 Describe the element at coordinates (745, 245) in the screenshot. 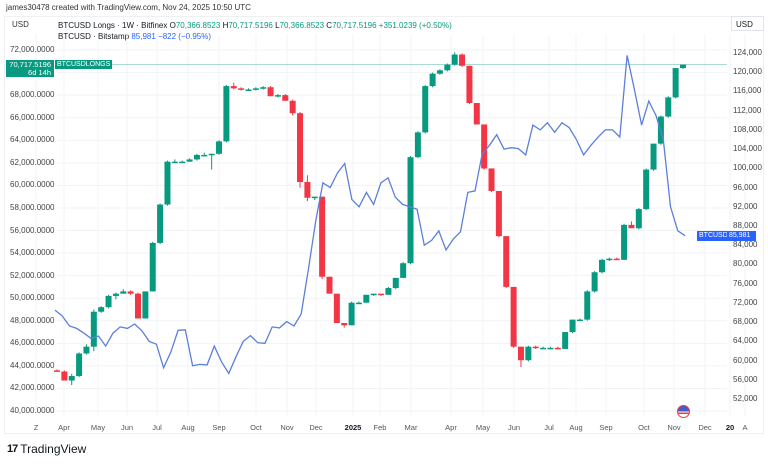

I see `right-axis-tick: 84,000` at that location.